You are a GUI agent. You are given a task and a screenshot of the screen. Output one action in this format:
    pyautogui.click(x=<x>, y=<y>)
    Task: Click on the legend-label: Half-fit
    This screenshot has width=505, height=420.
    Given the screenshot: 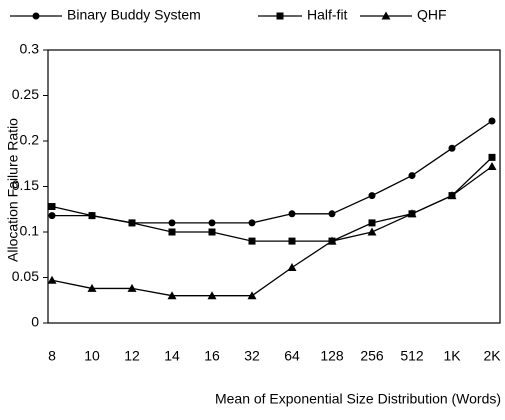 What is the action you would take?
    pyautogui.click(x=327, y=15)
    